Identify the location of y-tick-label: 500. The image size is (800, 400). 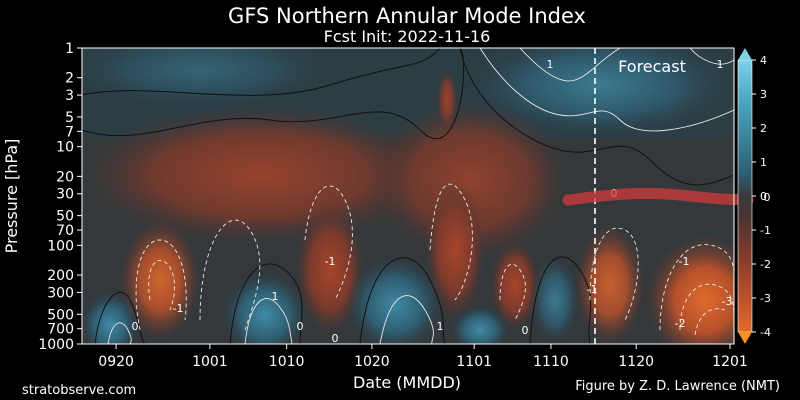
(60, 315).